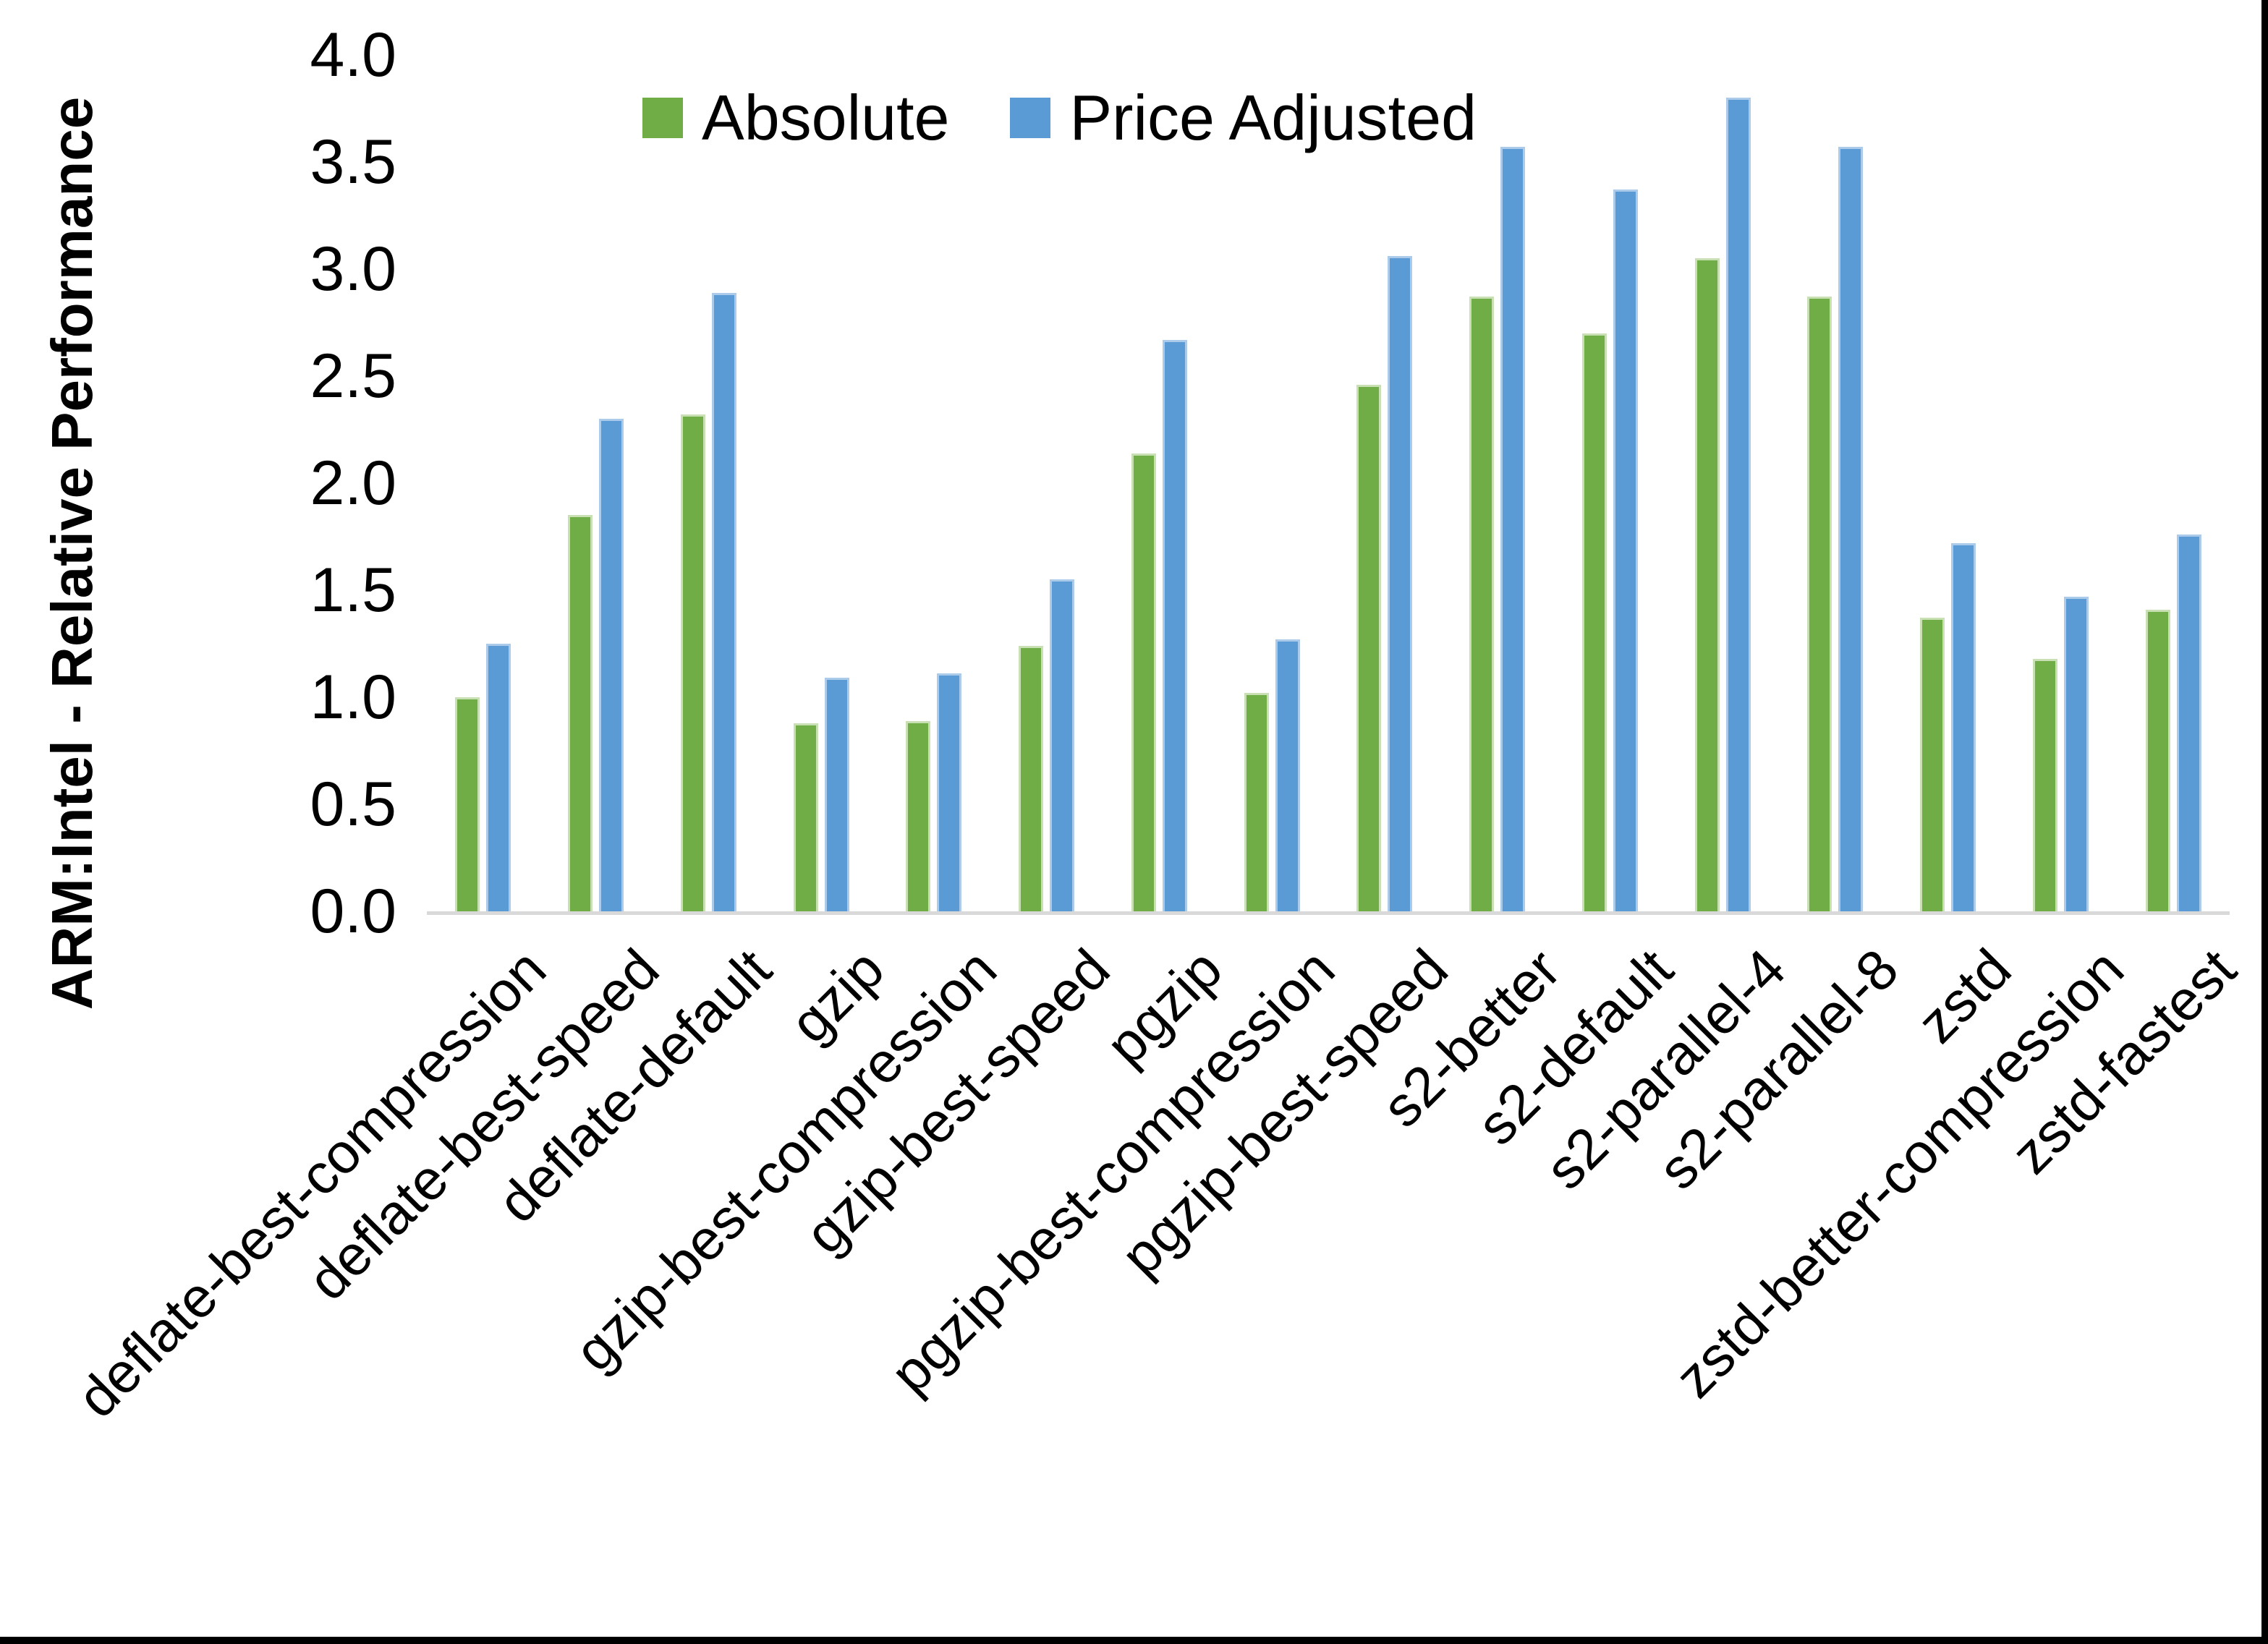 The width and height of the screenshot is (2268, 1644). What do you see at coordinates (805, 817) in the screenshot?
I see `bar-absolute-gzip` at bounding box center [805, 817].